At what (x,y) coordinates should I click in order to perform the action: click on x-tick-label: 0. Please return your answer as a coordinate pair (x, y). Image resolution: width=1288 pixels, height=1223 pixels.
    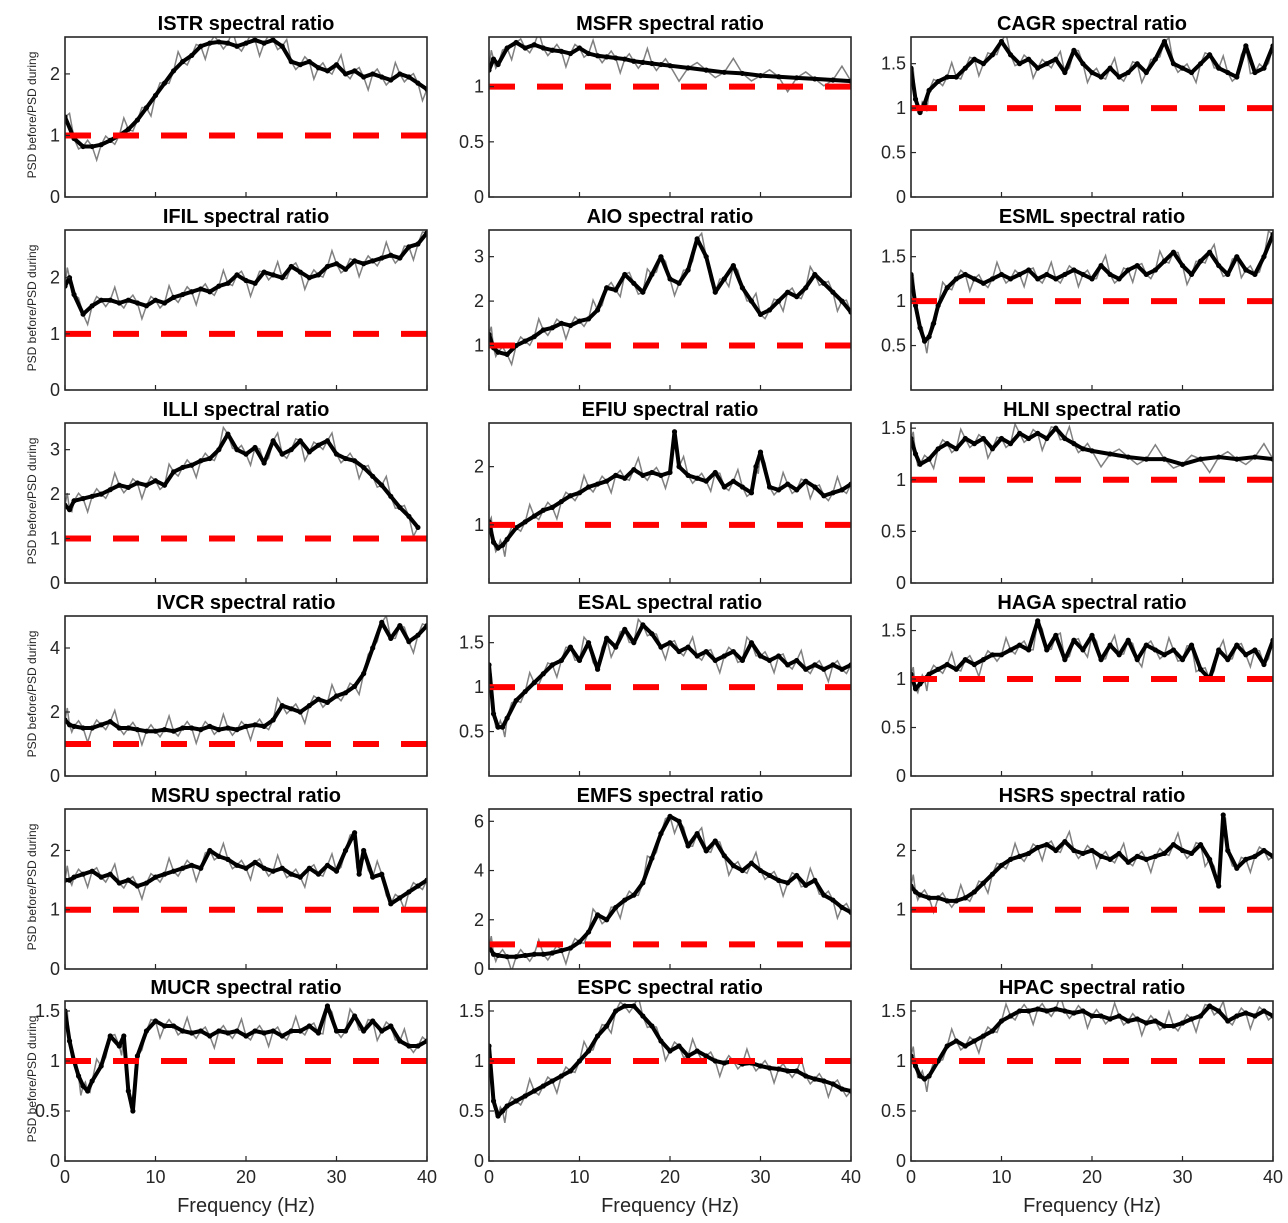
    Looking at the image, I should click on (489, 1177).